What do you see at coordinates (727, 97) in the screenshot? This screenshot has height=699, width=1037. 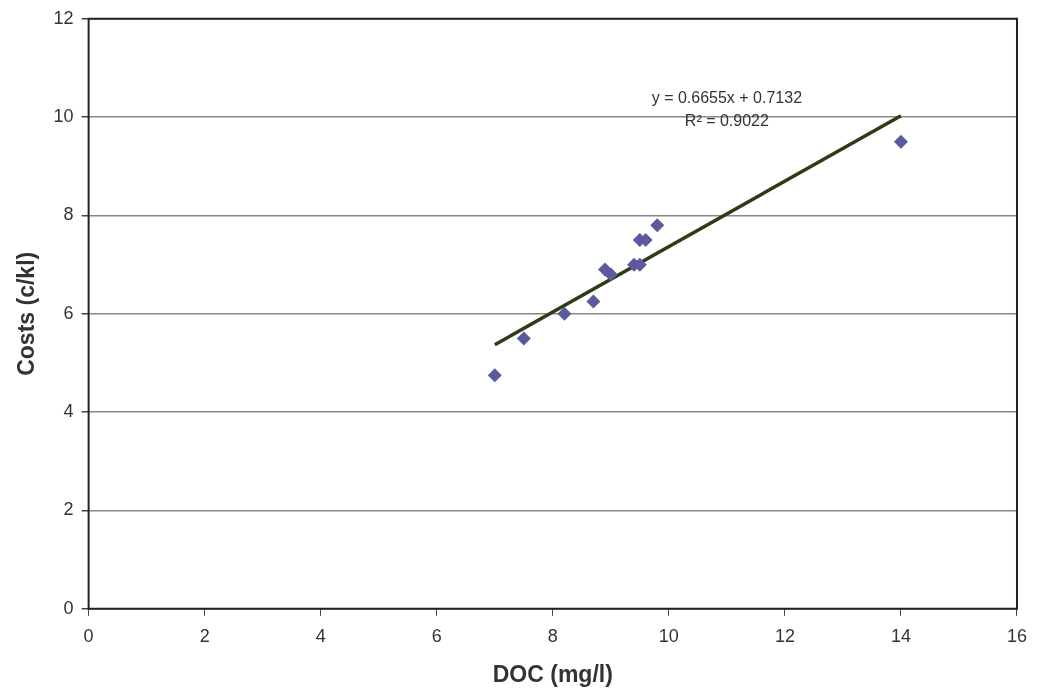 I see `annotation: y = 0.6655x + 0.7132` at bounding box center [727, 97].